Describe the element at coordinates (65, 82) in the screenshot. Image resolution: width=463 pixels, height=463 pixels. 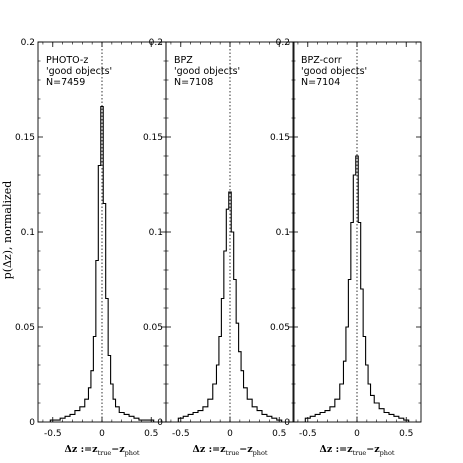
I see `annotation-line-3: N=7459` at that location.